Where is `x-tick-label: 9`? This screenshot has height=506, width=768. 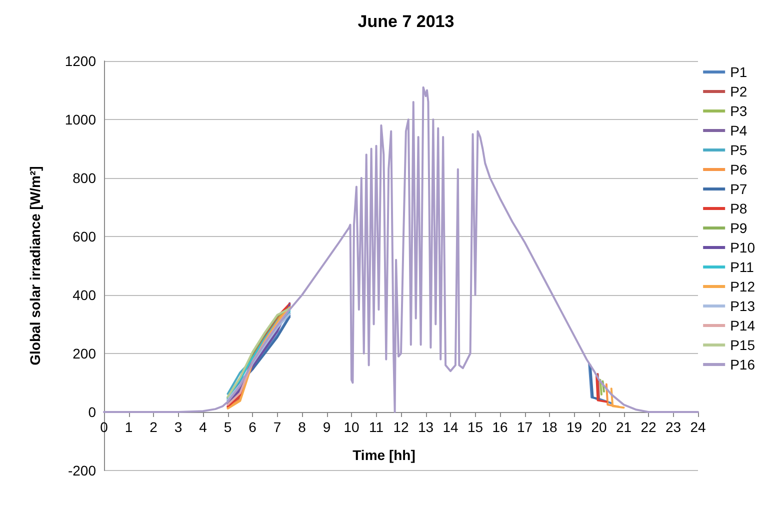 x-tick-label: 9 is located at coordinates (326, 427).